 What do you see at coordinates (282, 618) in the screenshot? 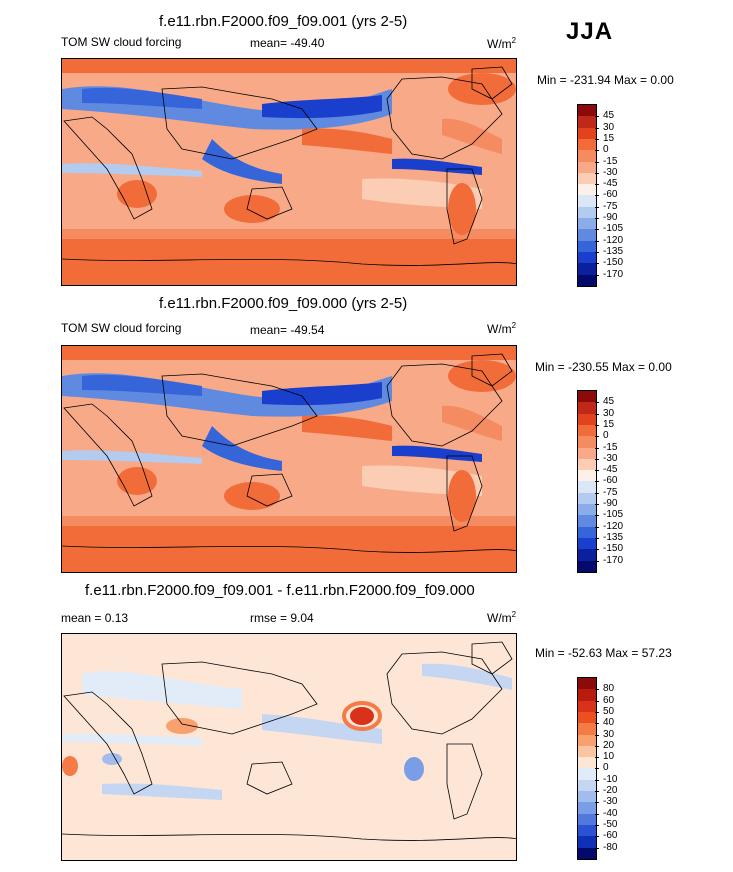
I see `panel3-rmse-label: rmse = 9.04` at bounding box center [282, 618].